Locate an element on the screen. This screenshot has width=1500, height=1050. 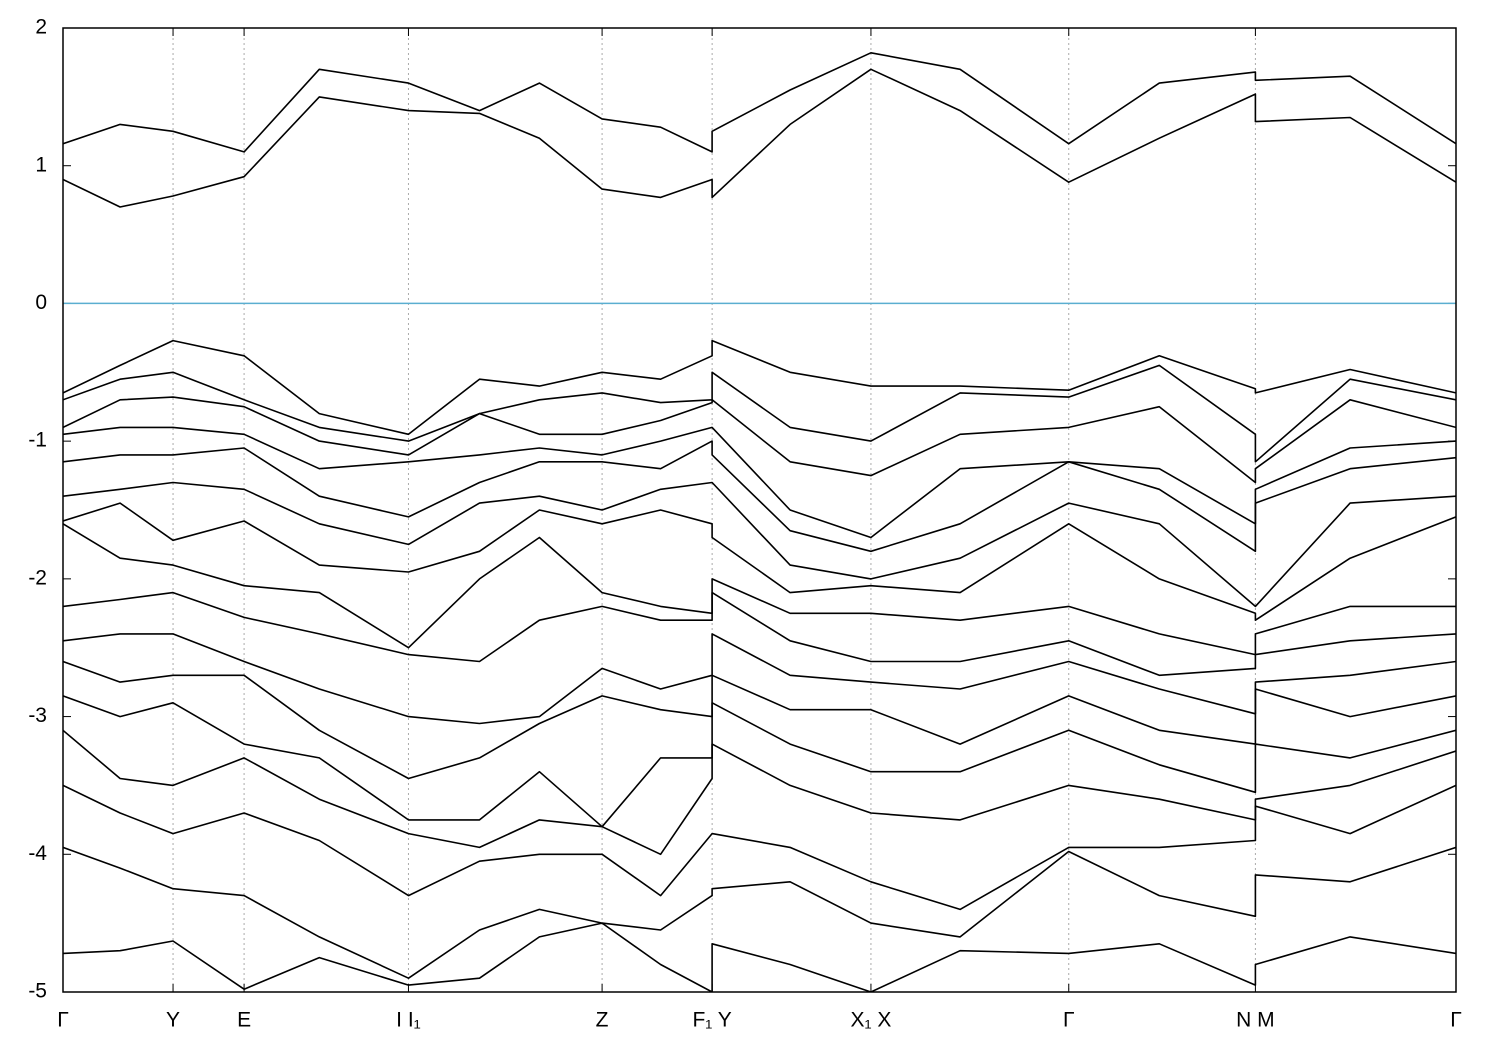
x-tick-label: Z is located at coordinates (602, 1020).